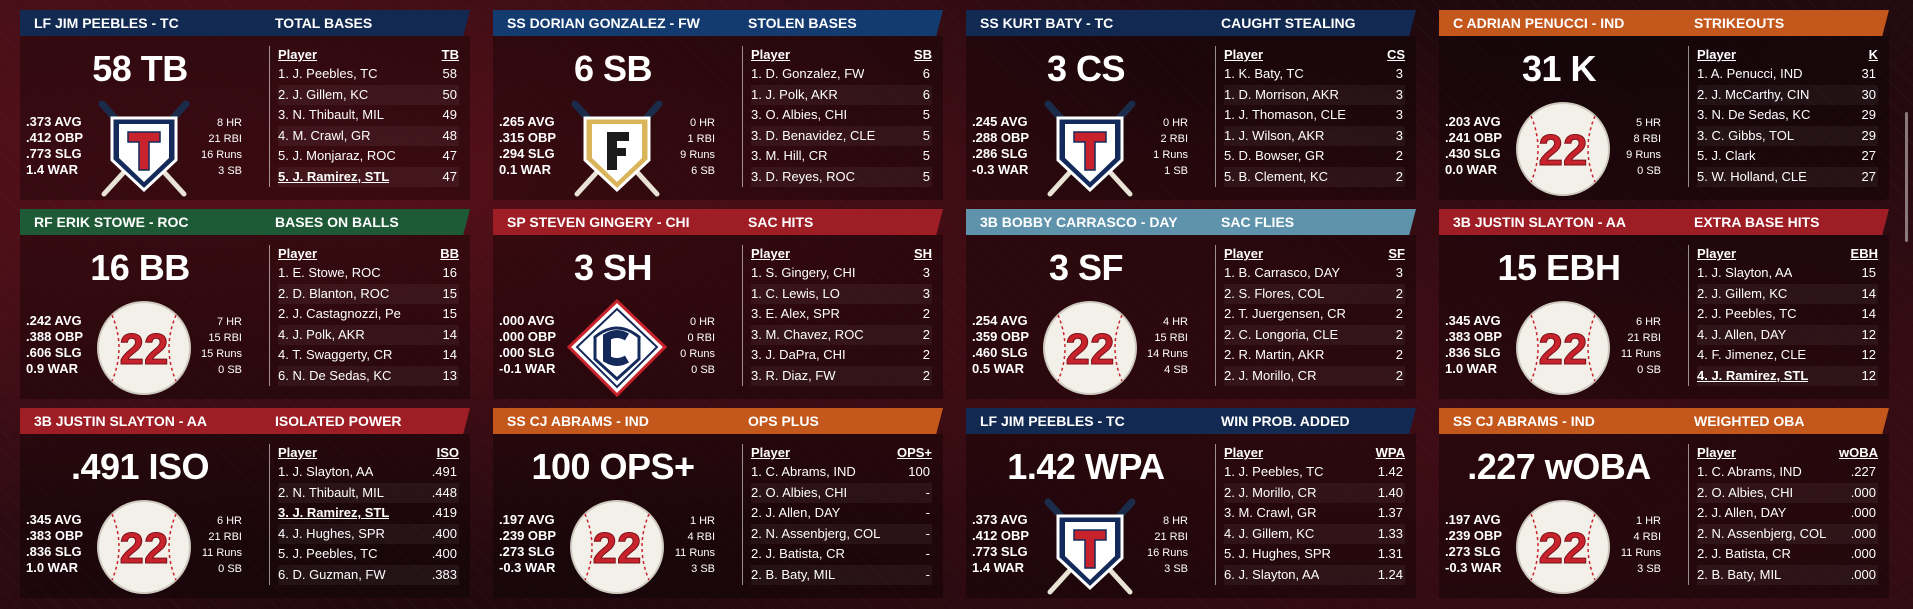  I want to click on table-row: 2. J. Morillo, CR 2, so click(1314, 375).